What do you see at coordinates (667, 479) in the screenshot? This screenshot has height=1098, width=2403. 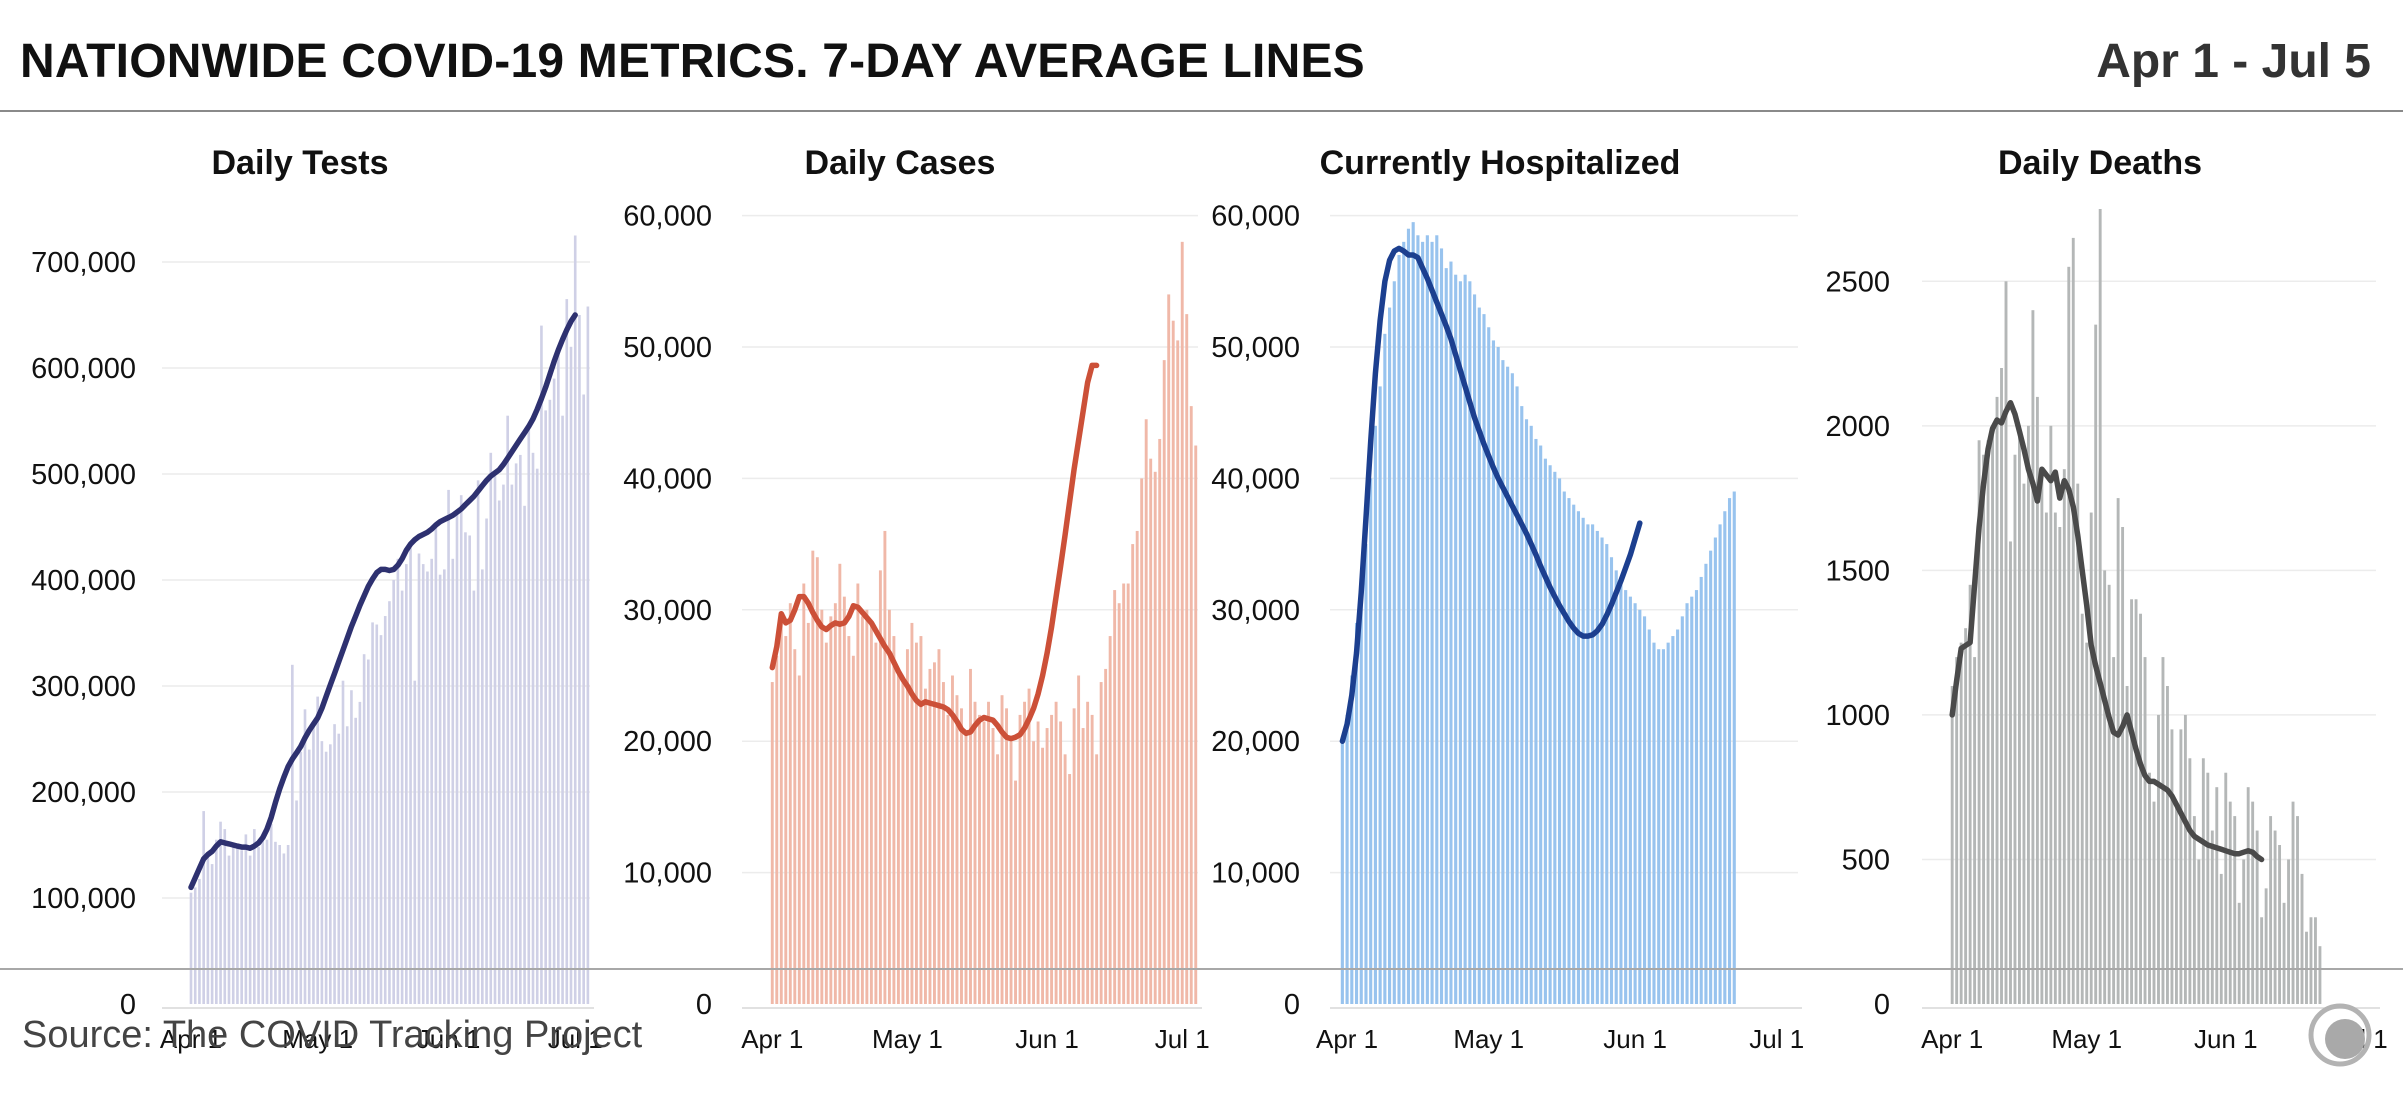 I see `y-tick-label: 40,000` at bounding box center [667, 479].